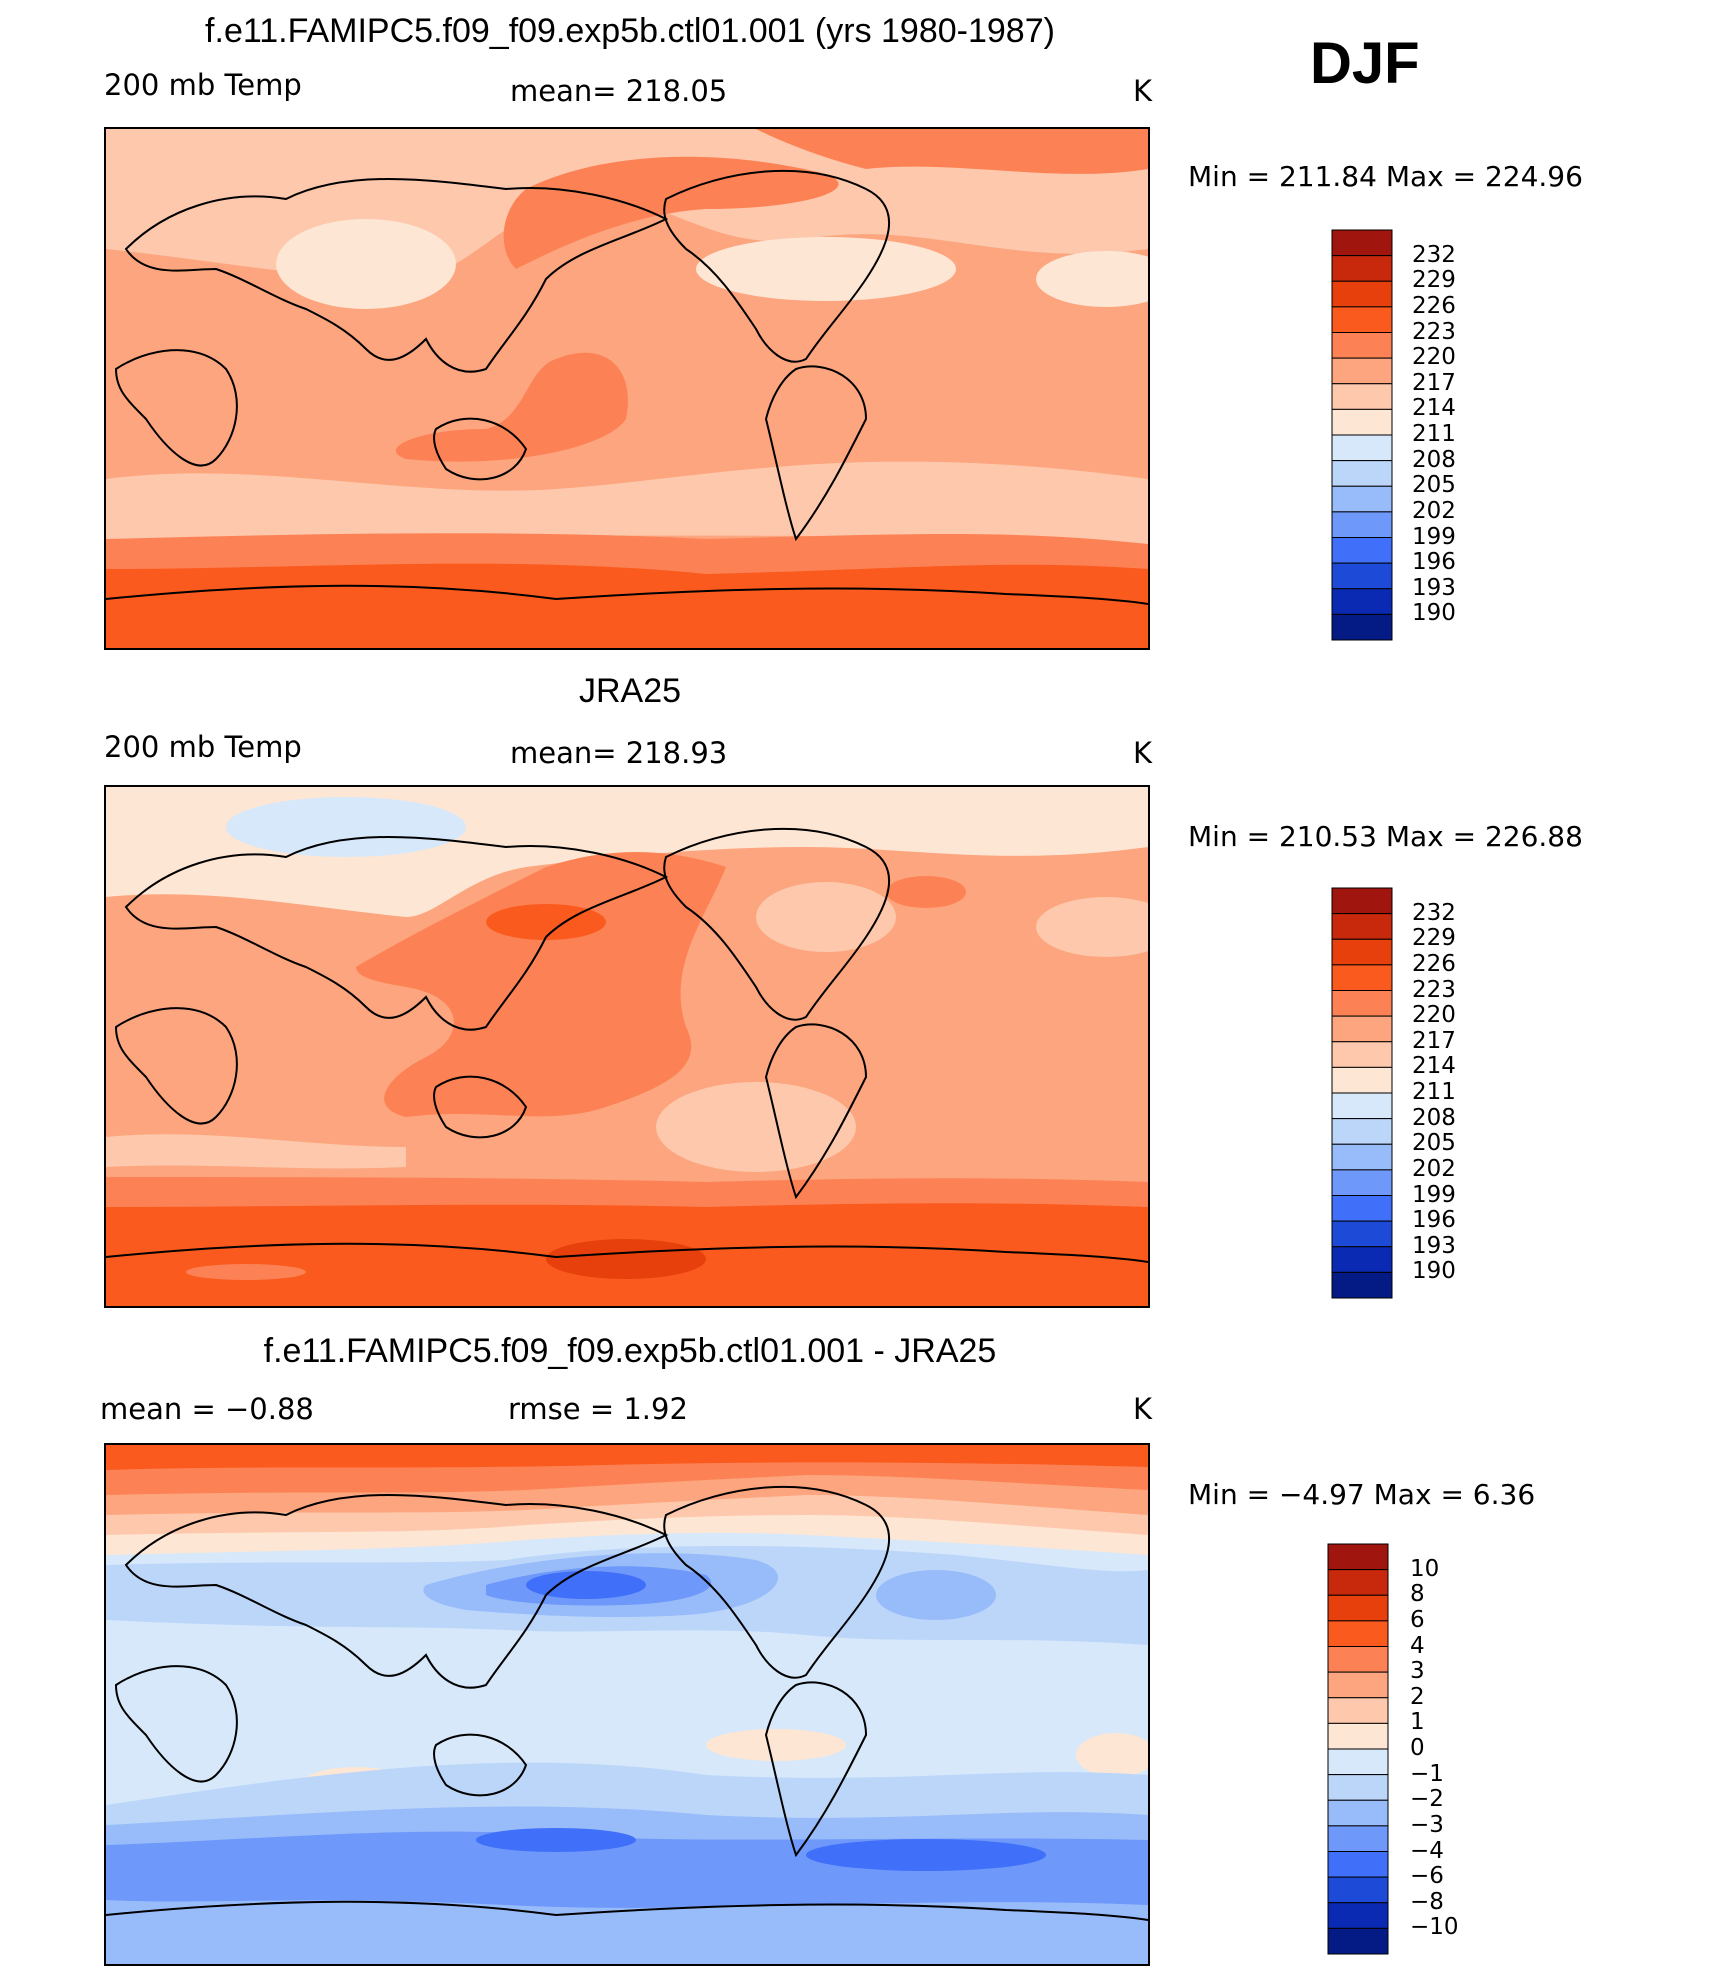 The height and width of the screenshot is (1969, 1710). Describe the element at coordinates (1385, 176) in the screenshot. I see `panel1-minmax: Min = 211.84 Max = 224.96` at that location.